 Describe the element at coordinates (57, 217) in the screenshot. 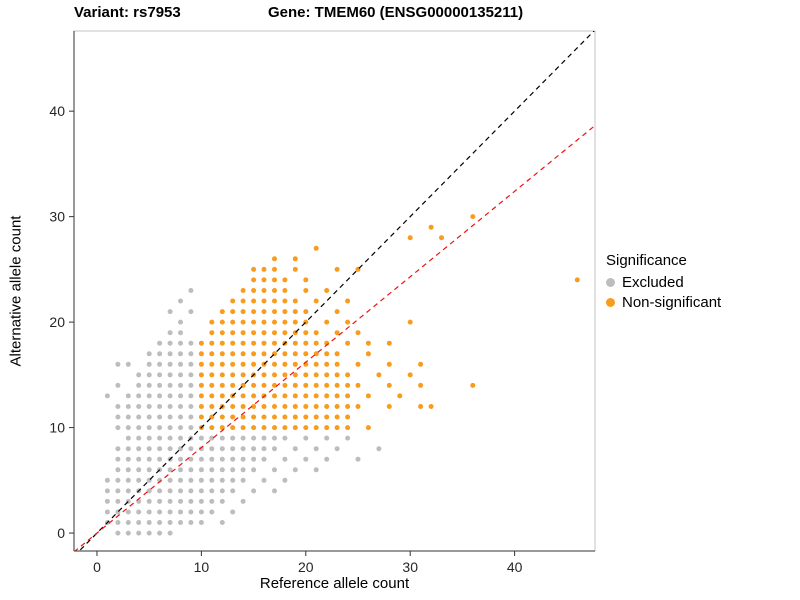

I see `y-tick-label: 30` at that location.